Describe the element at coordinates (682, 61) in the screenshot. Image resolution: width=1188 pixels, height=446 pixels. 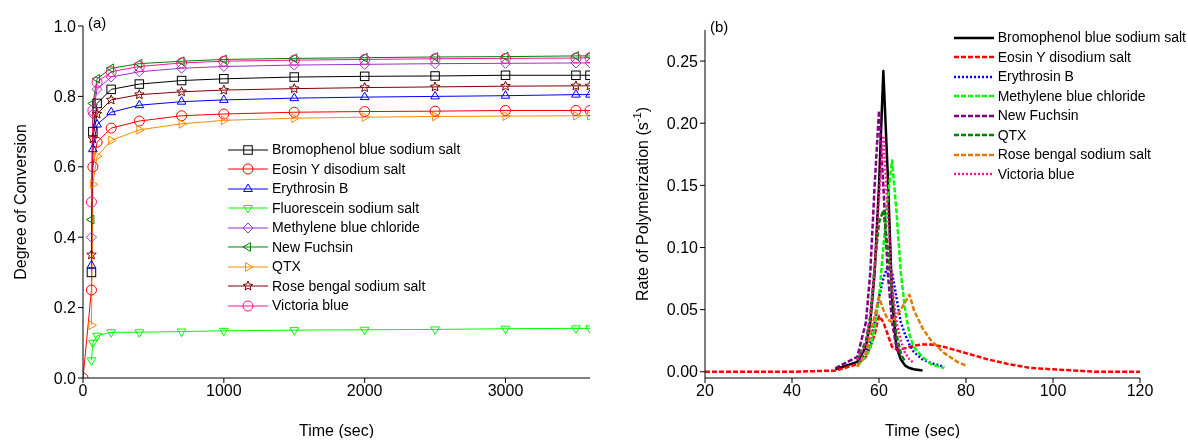
I see `y-tick-label: 0.25` at that location.